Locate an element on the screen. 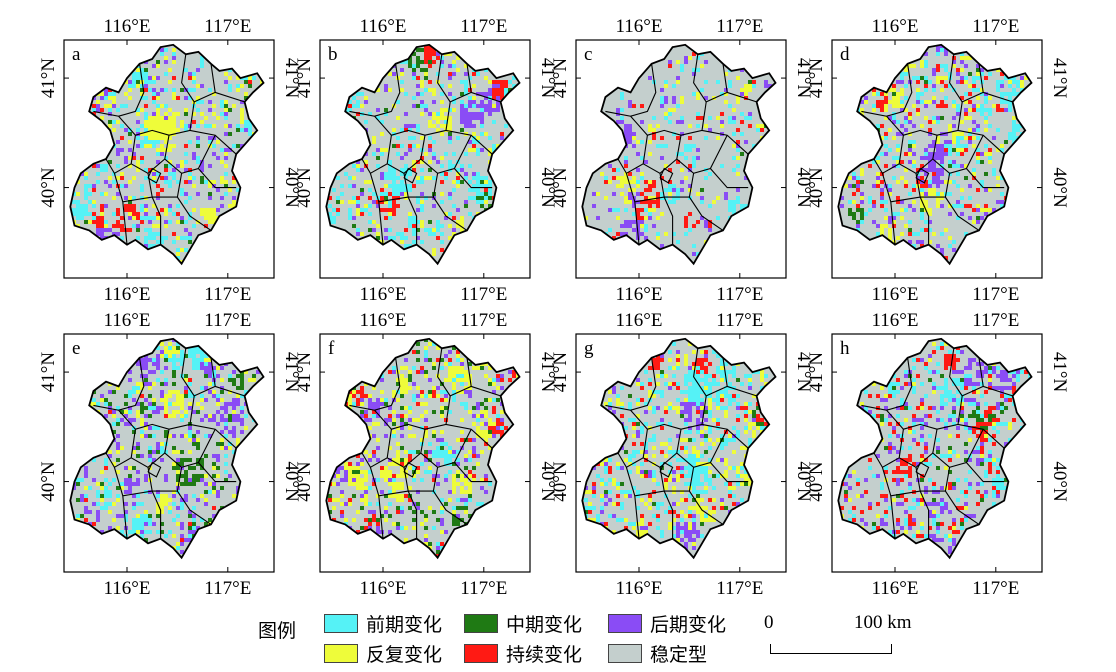 This screenshot has width=1116, height=672. map-panel-d: d 116°E 116°E 117°E 117°E 41°N 41°N 40°N 40°N is located at coordinates (938, 160).